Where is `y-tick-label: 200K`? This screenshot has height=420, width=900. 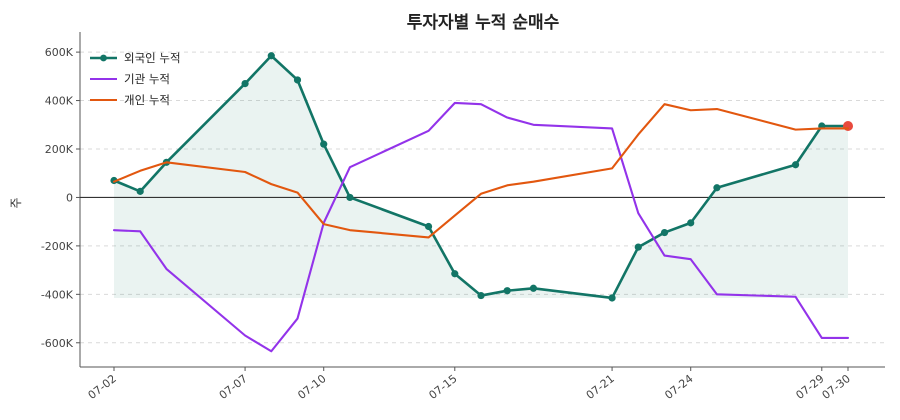
y-tick-label: 200K is located at coordinates (59, 149).